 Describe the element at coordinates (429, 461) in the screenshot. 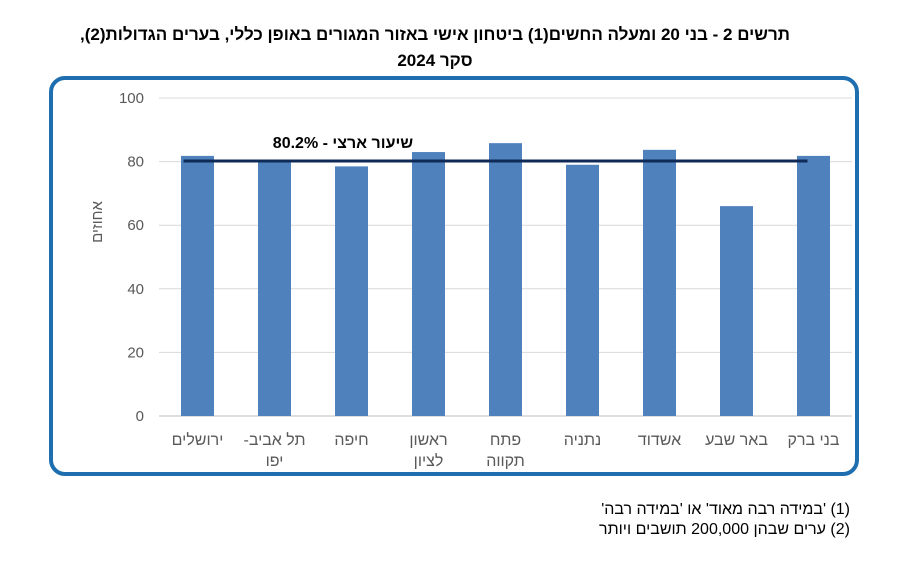

I see `x-tick-label: לציון` at that location.